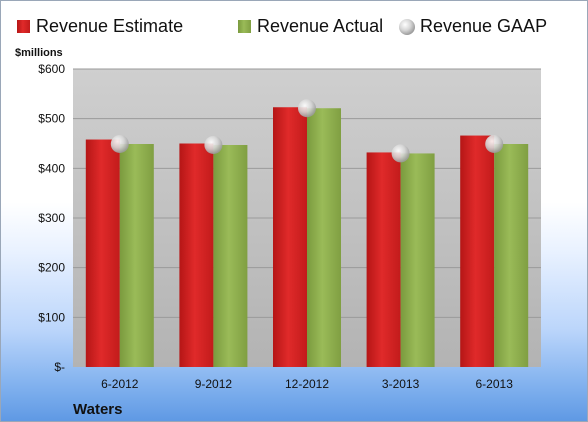  Describe the element at coordinates (244, 26) in the screenshot. I see `legend-swatch-actual` at that location.